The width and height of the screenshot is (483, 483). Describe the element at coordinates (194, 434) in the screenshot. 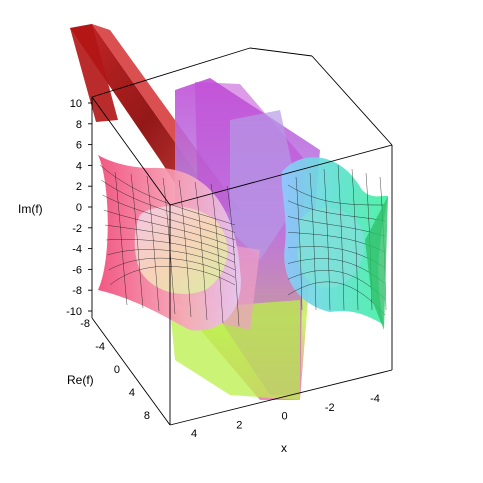

I see `x-tick-label-0: 4` at that location.